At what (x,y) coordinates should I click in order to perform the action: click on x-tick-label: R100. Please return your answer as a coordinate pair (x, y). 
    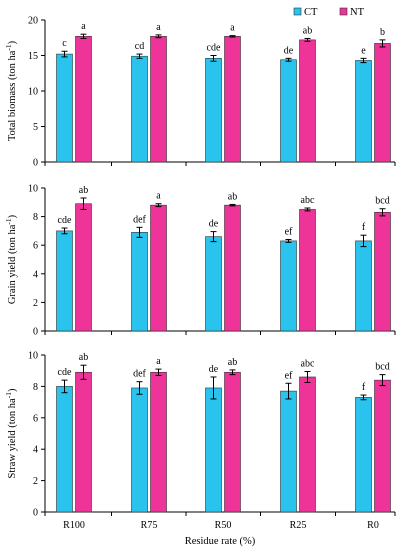
    Looking at the image, I should click on (74, 525).